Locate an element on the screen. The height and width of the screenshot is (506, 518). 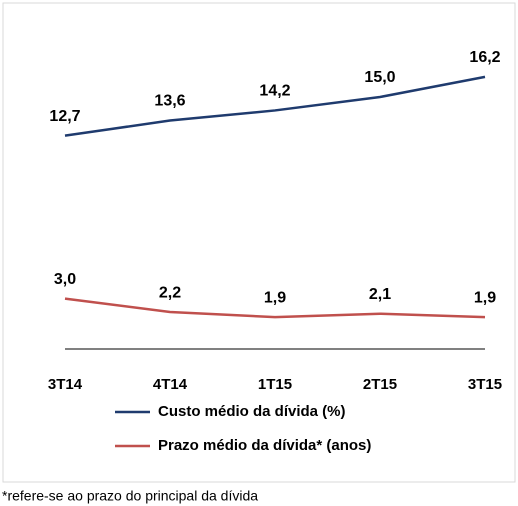
data-label: 2,2 is located at coordinates (170, 292).